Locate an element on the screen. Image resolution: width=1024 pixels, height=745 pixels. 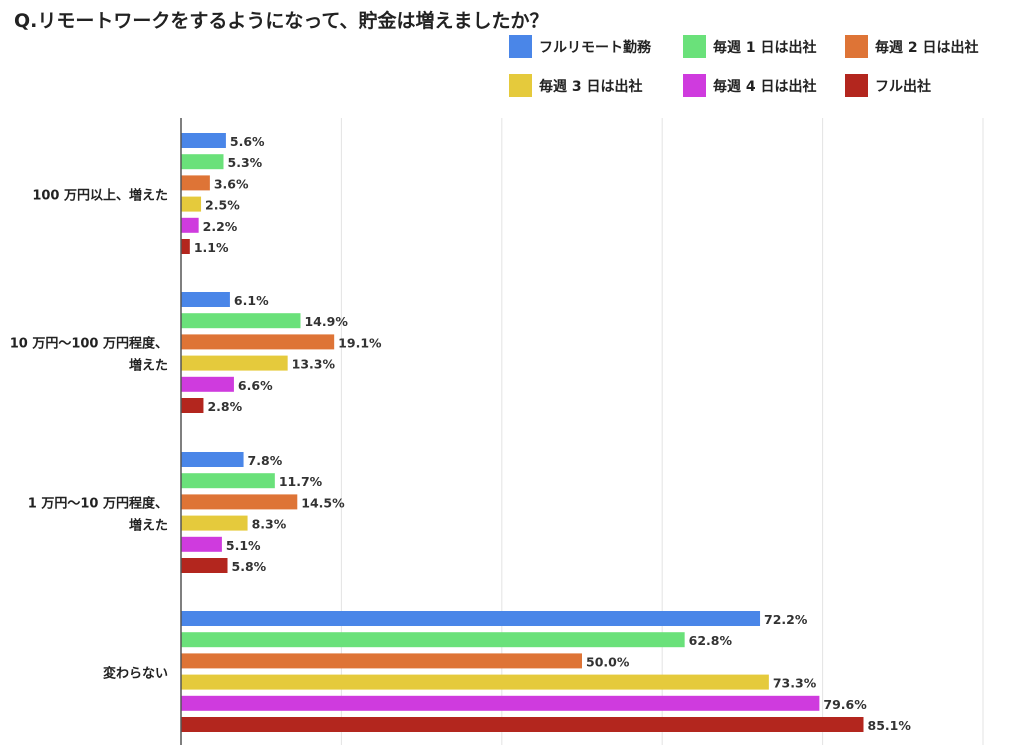
data-label: 85.1% is located at coordinates (890, 725).